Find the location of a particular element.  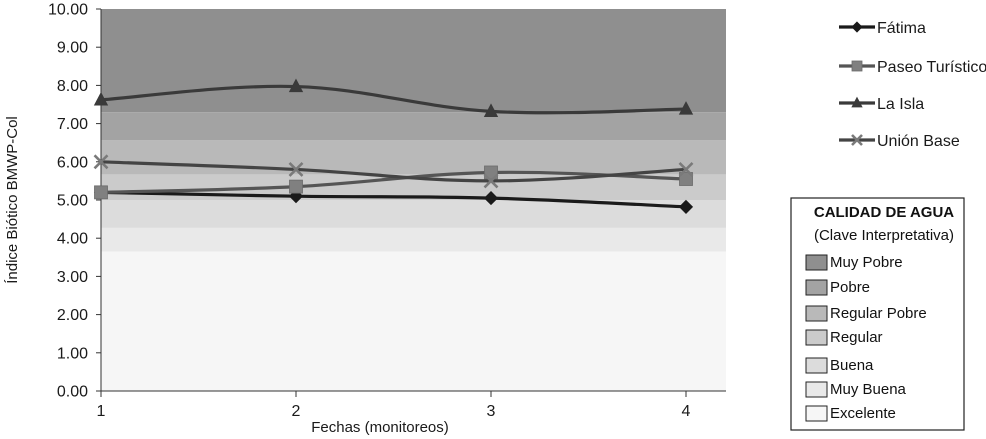

series-line-union-base is located at coordinates (393, 171).